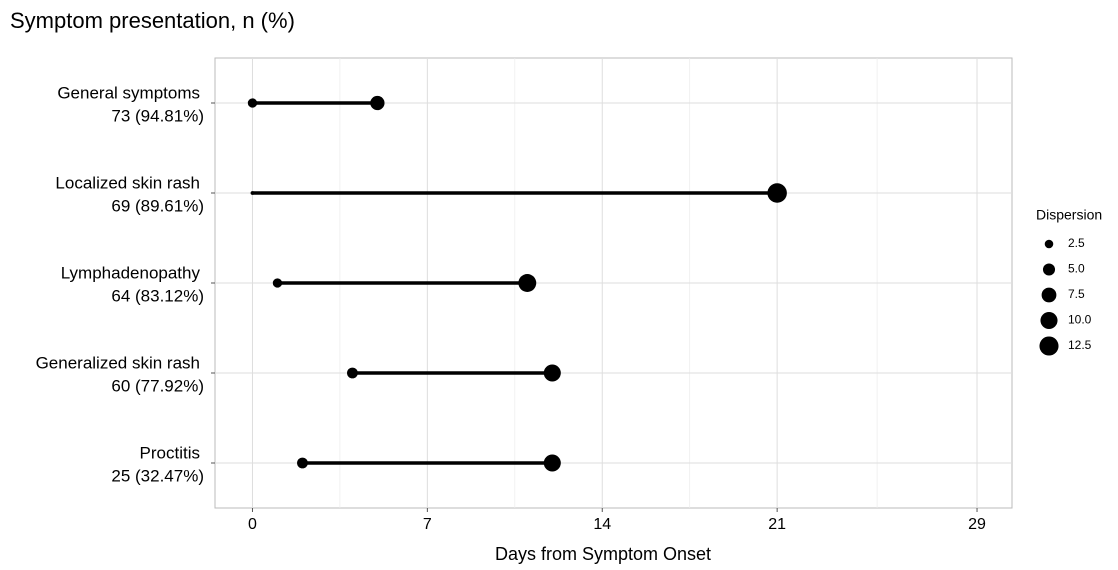 The height and width of the screenshot is (570, 1118). I want to click on legend-title: Dispersion, so click(1069, 215).